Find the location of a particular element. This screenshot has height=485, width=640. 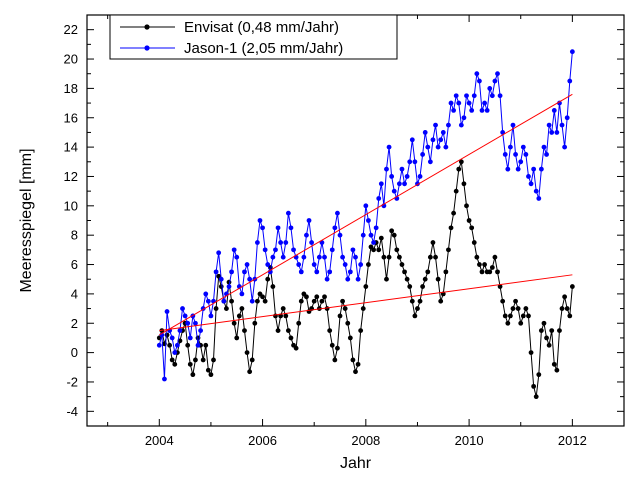

legend-marker is located at coordinates (147, 48).